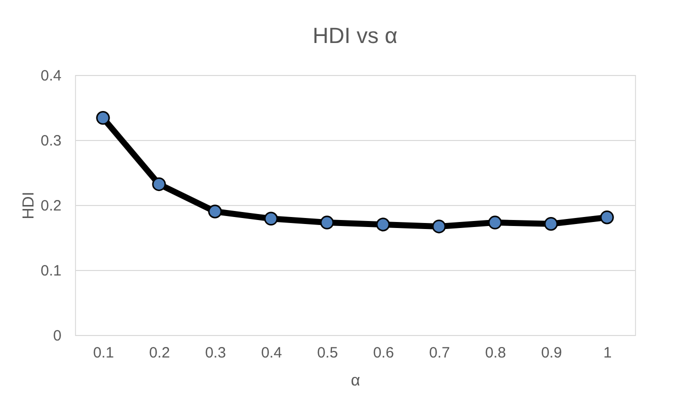 This screenshot has height=403, width=675. Describe the element at coordinates (271, 353) in the screenshot. I see `x-tick-label: 0.4` at that location.